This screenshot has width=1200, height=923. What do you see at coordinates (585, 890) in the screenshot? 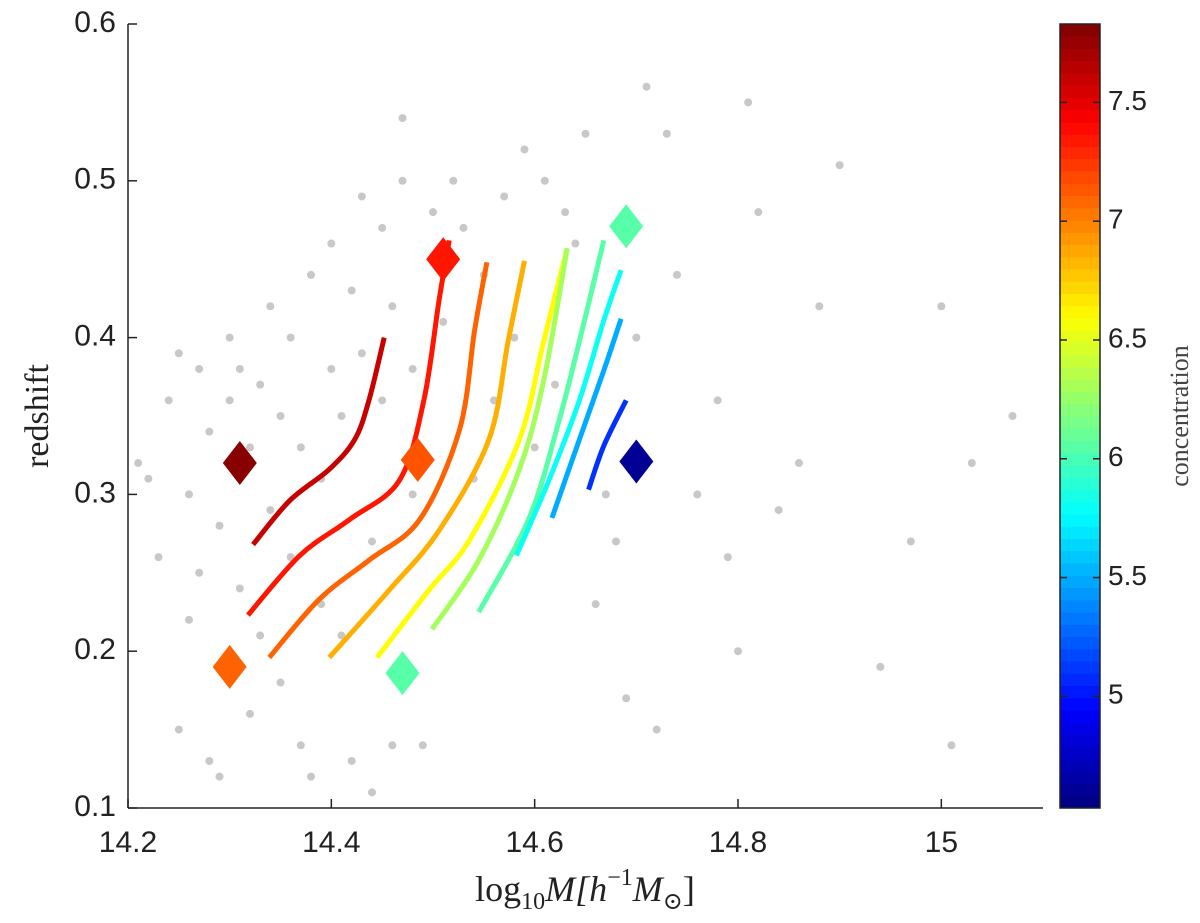
I see `x-axis-label: log10M[h−1M⊙]` at bounding box center [585, 890].